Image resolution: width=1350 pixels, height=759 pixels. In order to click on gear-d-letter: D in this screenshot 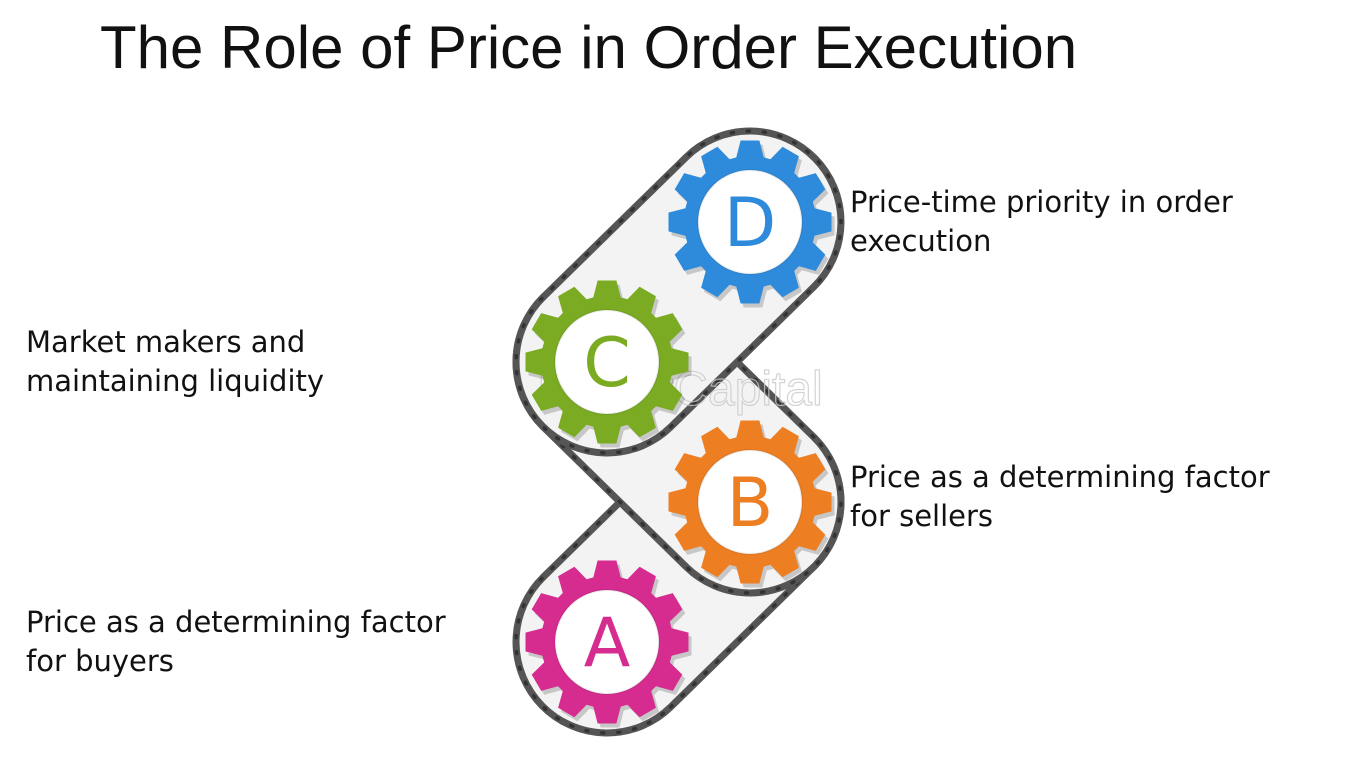, I will do `click(750, 223)`.